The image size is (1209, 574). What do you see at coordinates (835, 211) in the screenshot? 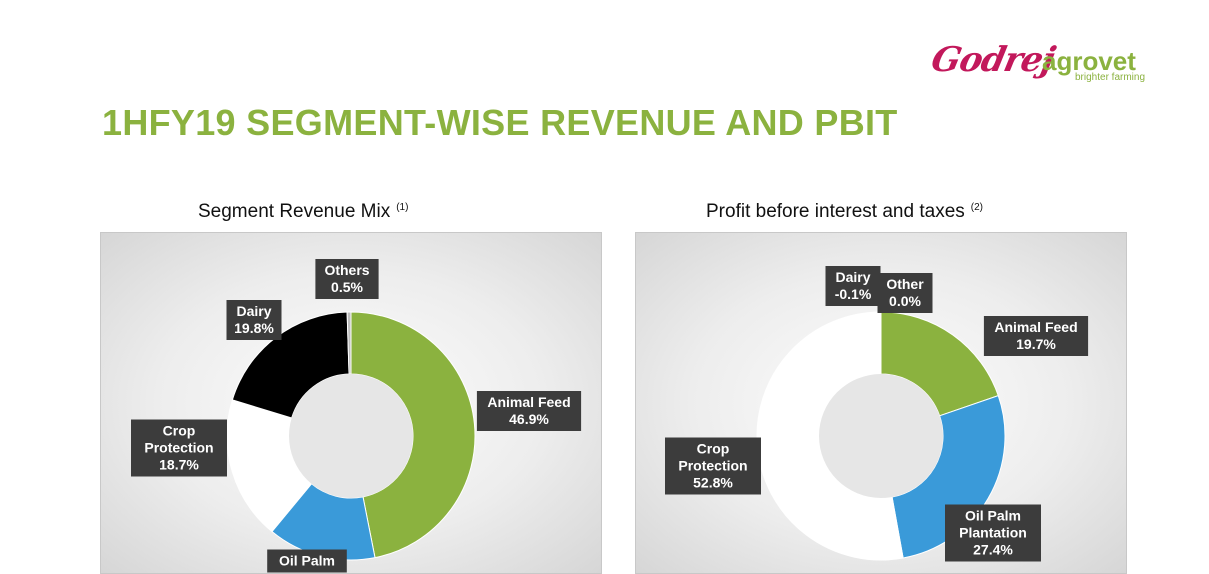
I see `pbit-chart-title-text: Profit before interest and taxes` at bounding box center [835, 211].